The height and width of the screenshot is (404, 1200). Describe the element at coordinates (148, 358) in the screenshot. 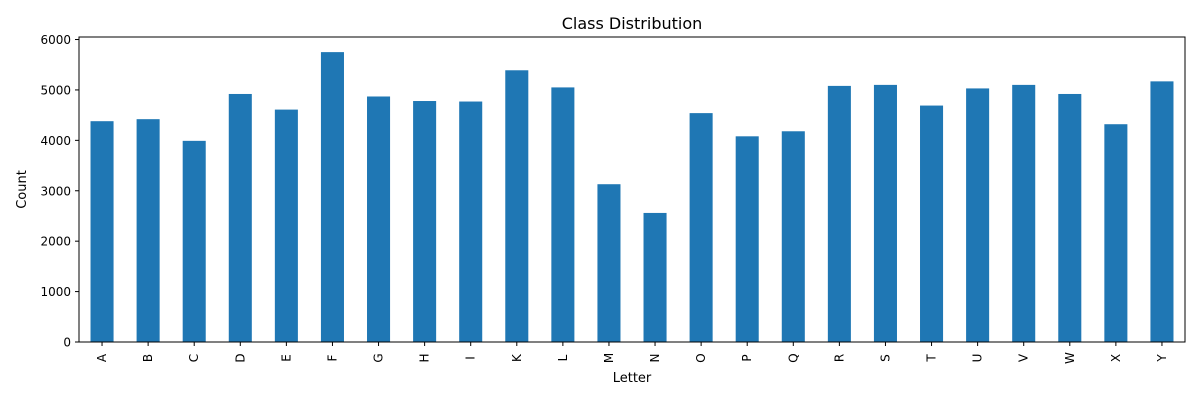

I see `x-tick-label-B: B` at that location.